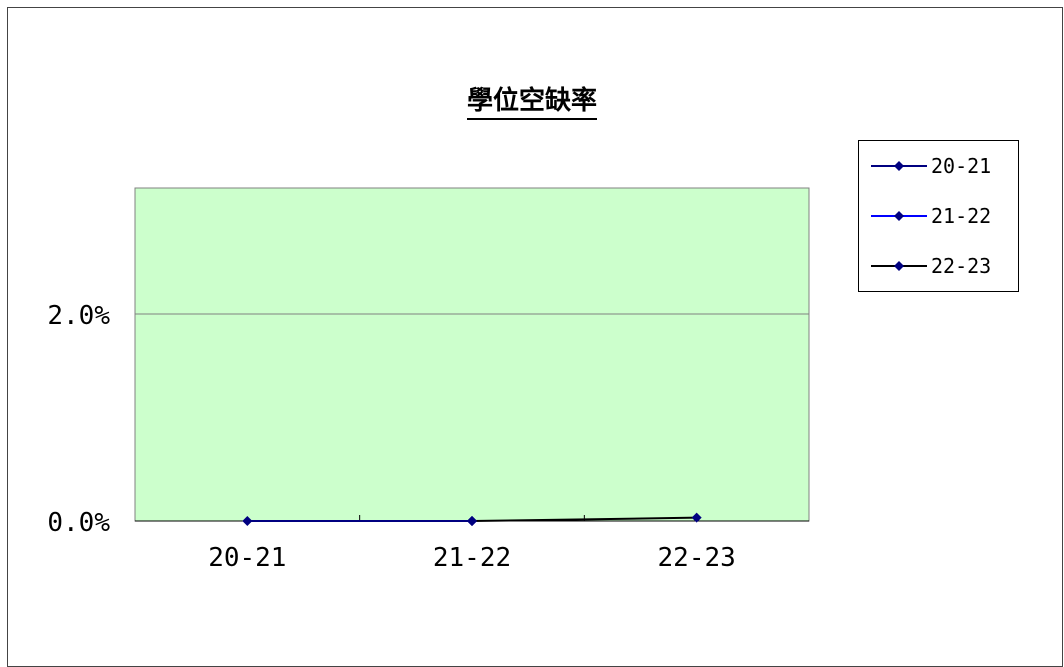 Image resolution: width=1064 pixels, height=667 pixels. I want to click on y-tick-label-1: 2.0%, so click(78, 316).